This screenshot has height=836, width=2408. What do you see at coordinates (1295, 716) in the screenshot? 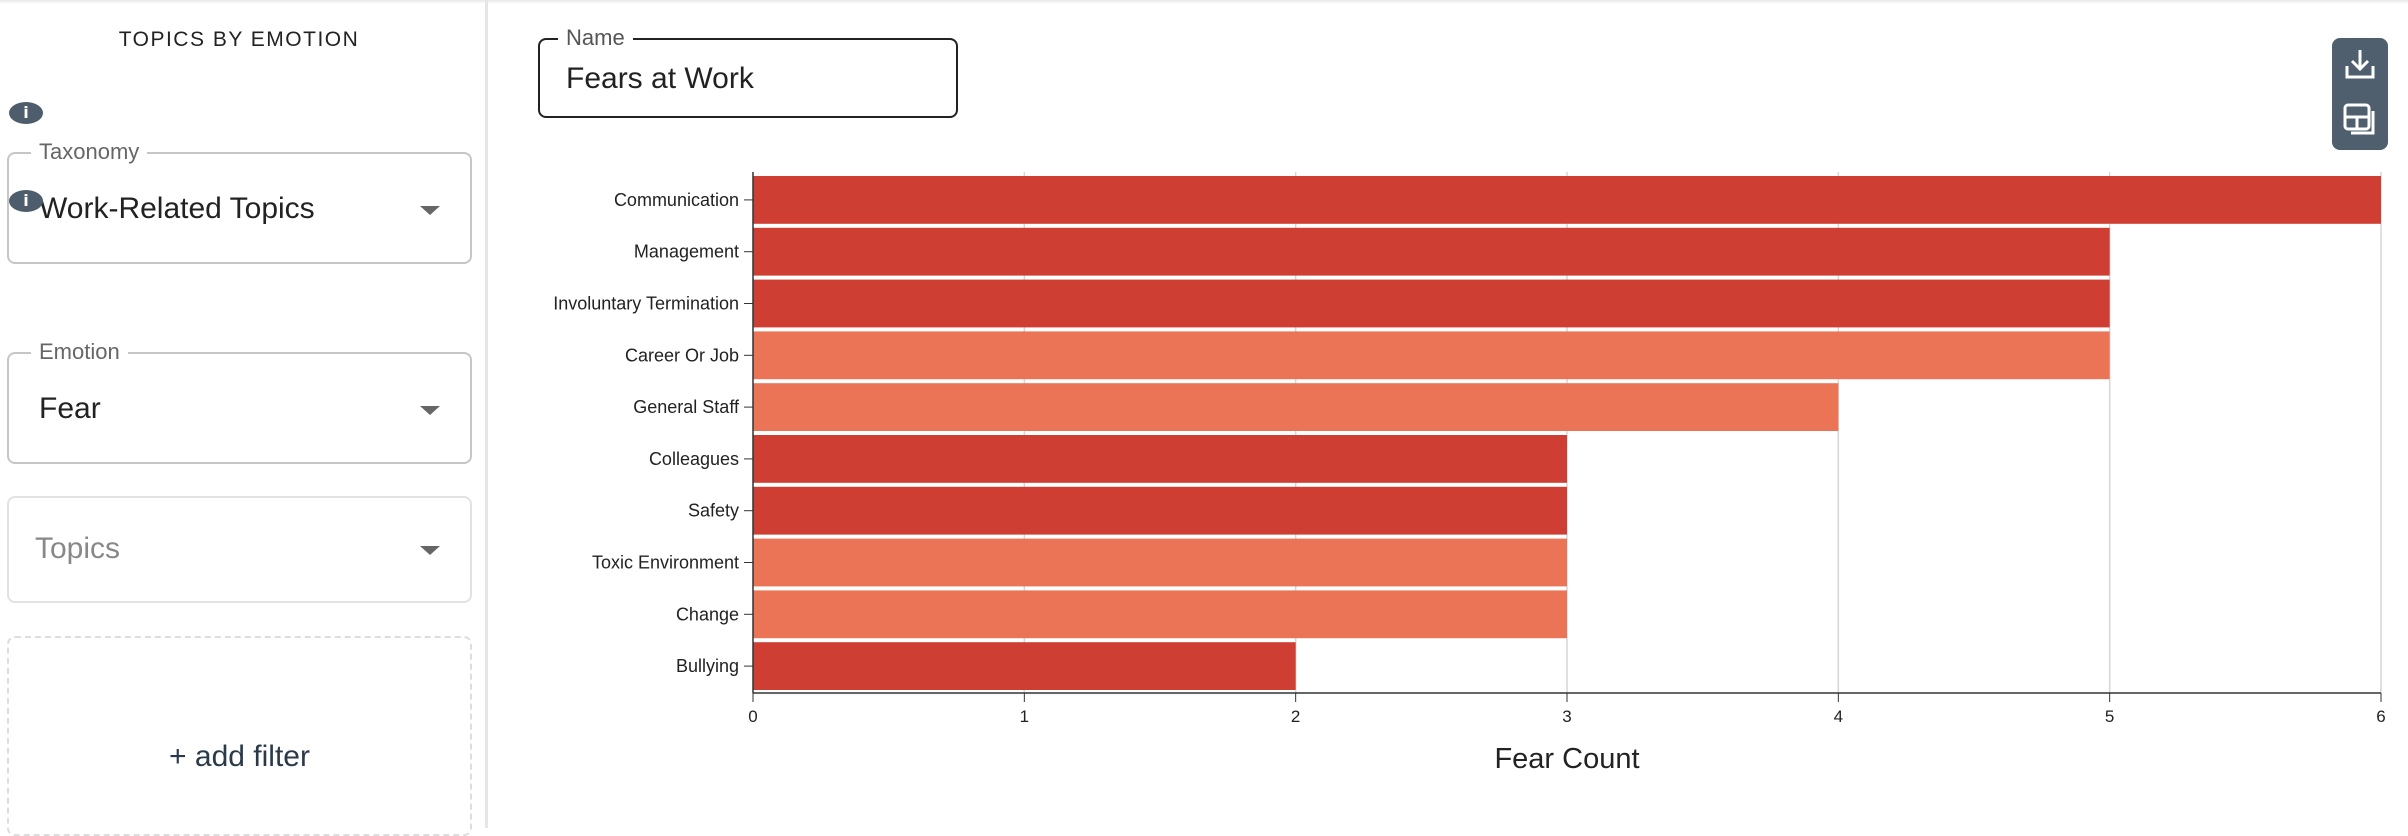
I see `x-tick-label: 2` at bounding box center [1295, 716].